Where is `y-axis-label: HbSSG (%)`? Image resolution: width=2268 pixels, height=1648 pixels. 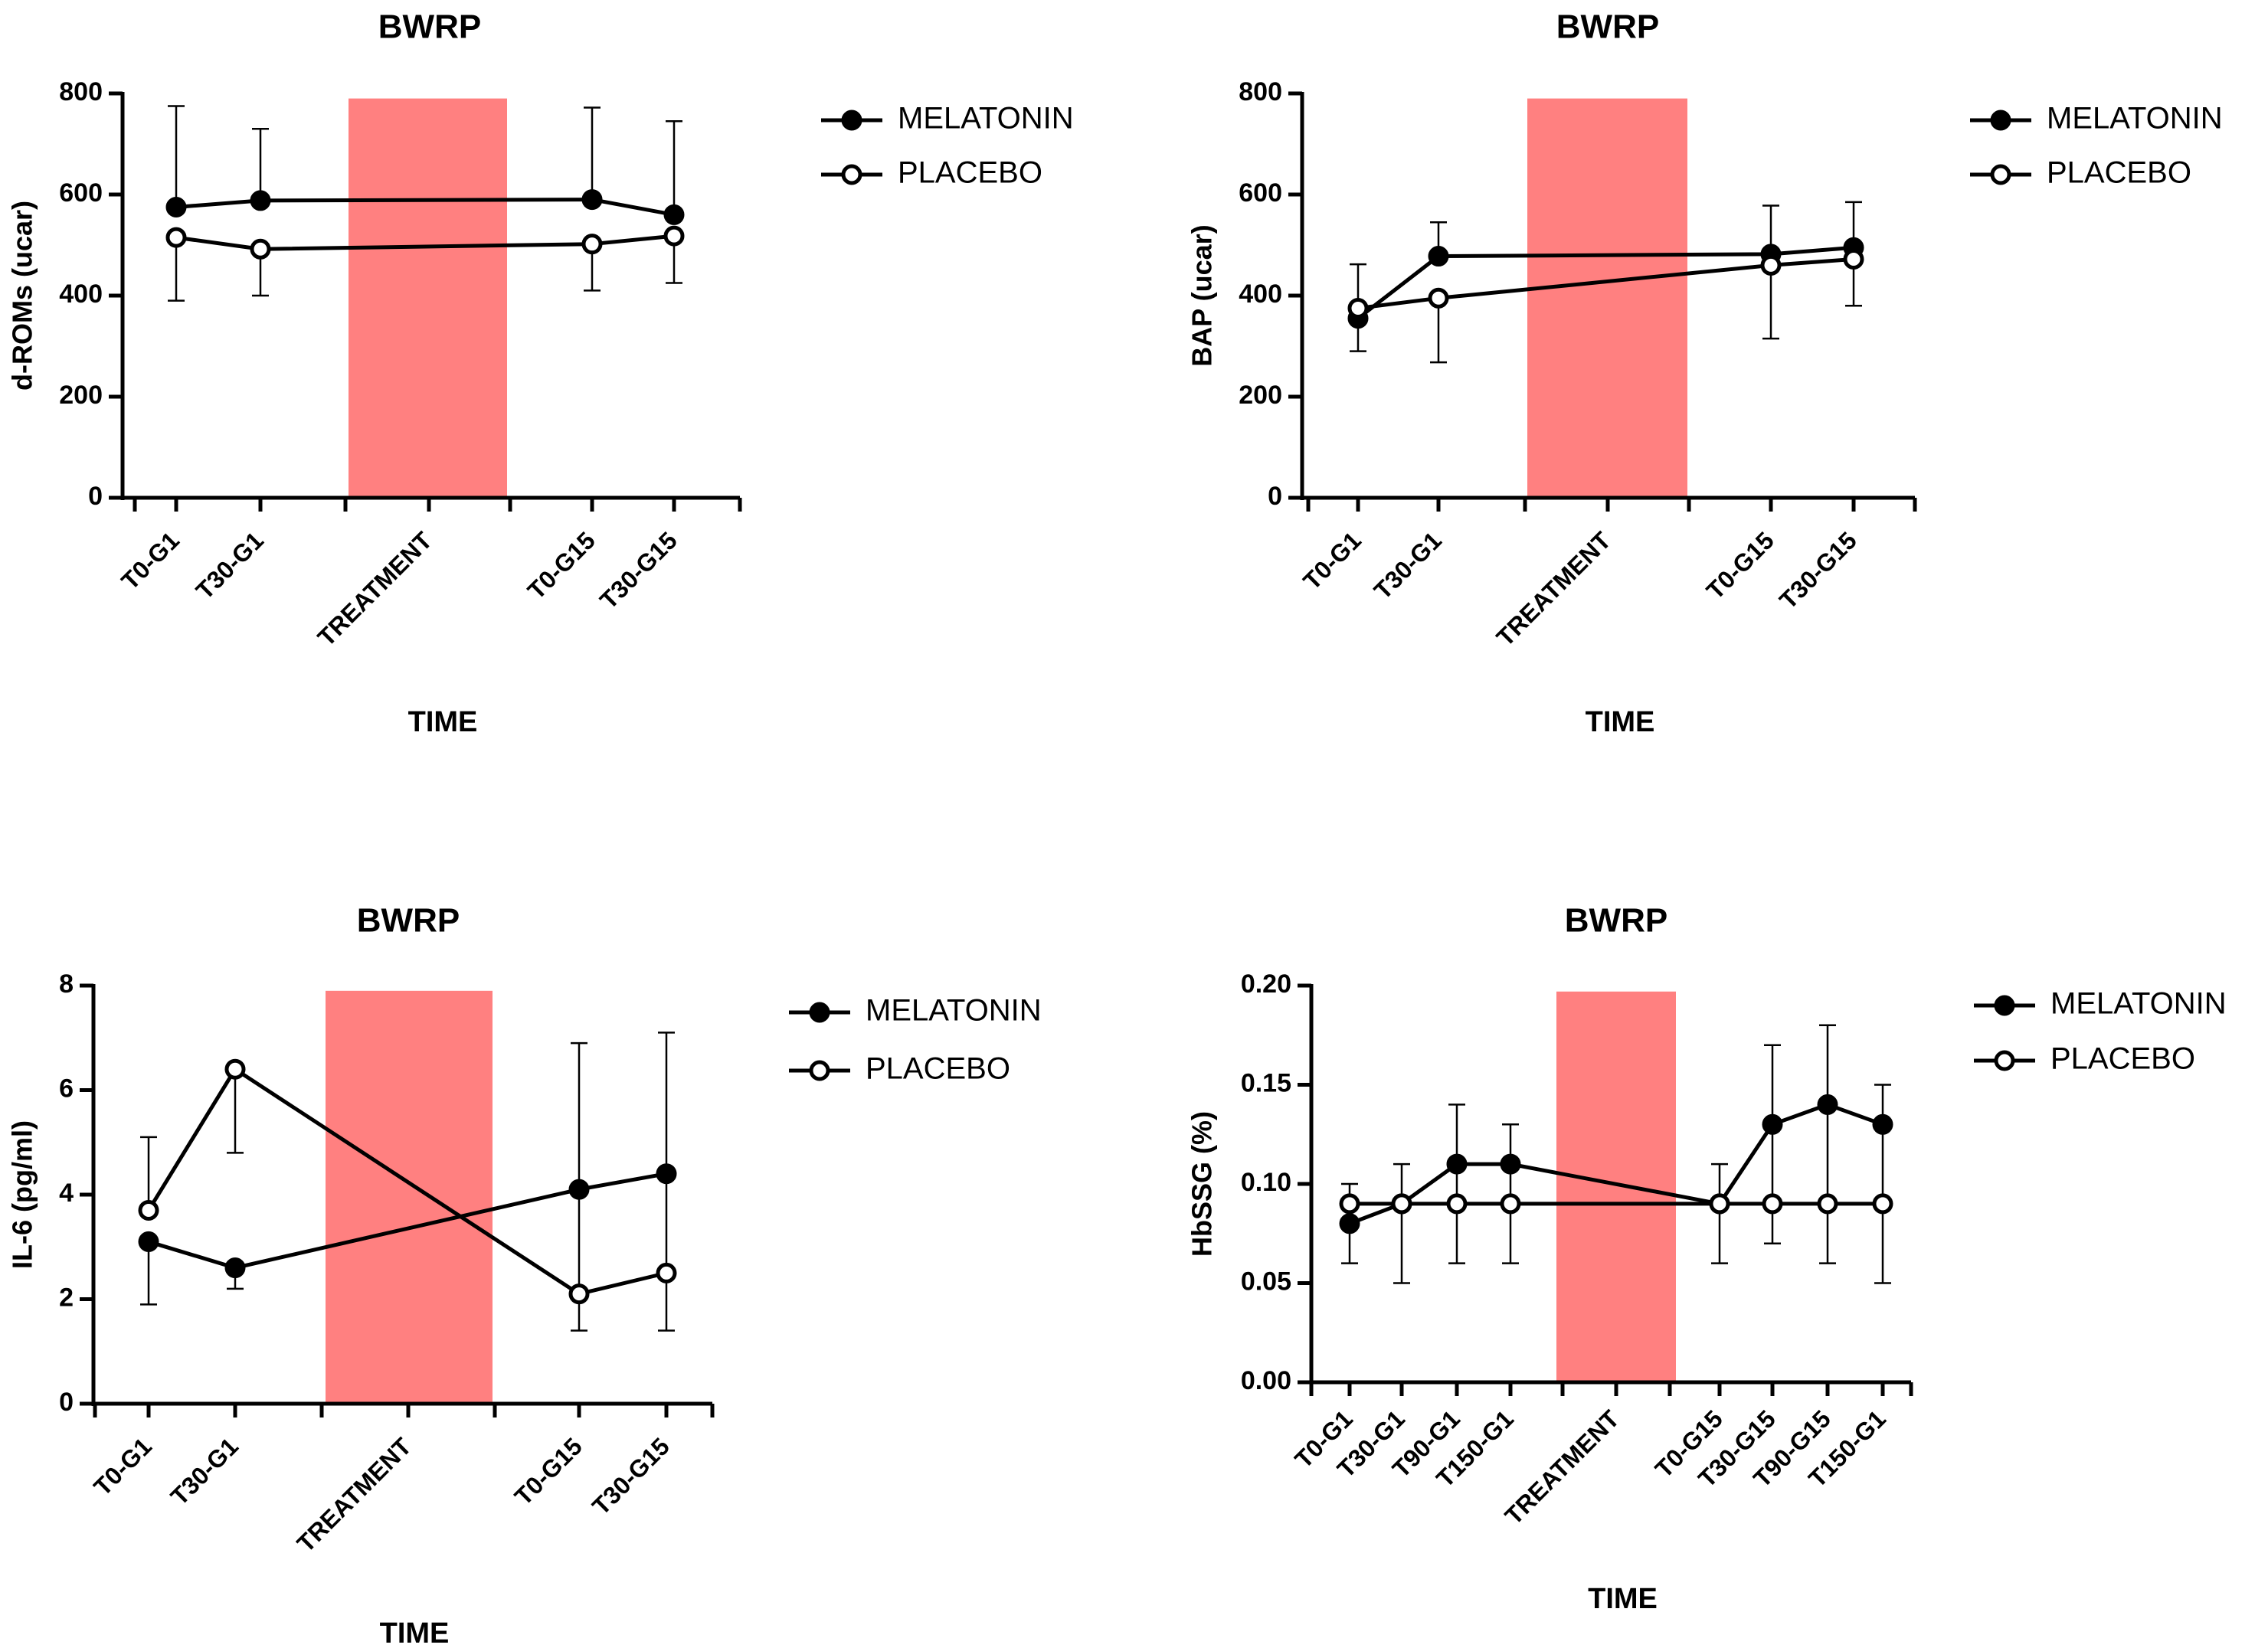 y-axis-label: HbSSG (%) is located at coordinates (1202, 1184).